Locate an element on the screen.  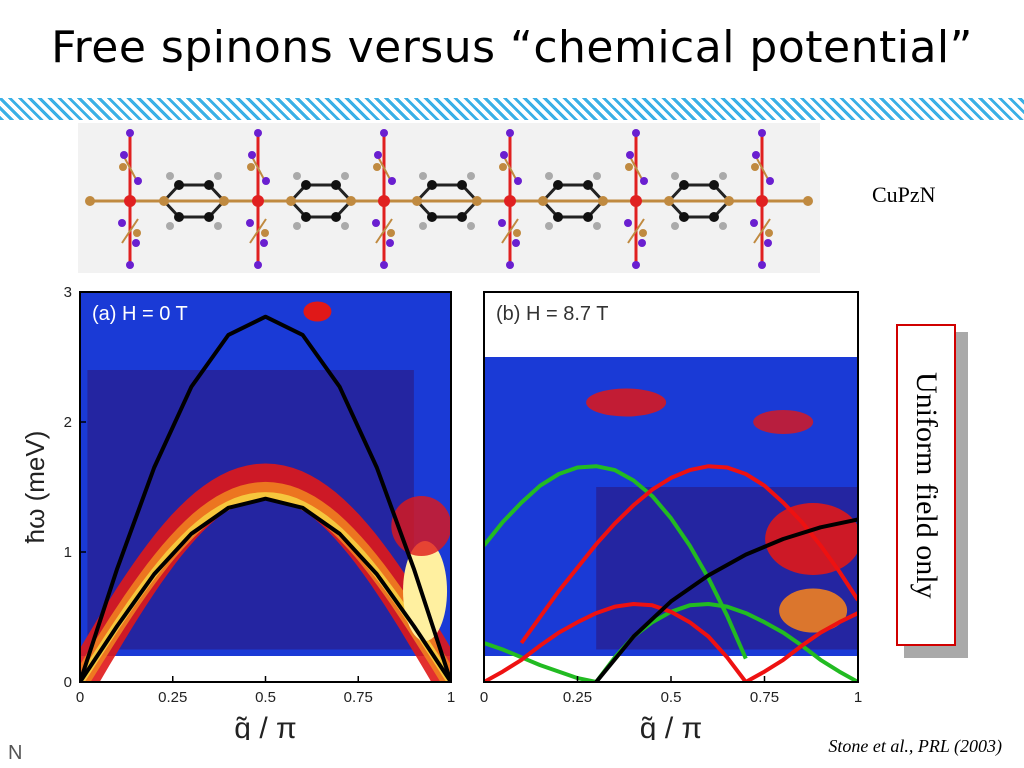
chain-end-left is located at coordinates (90, 201).